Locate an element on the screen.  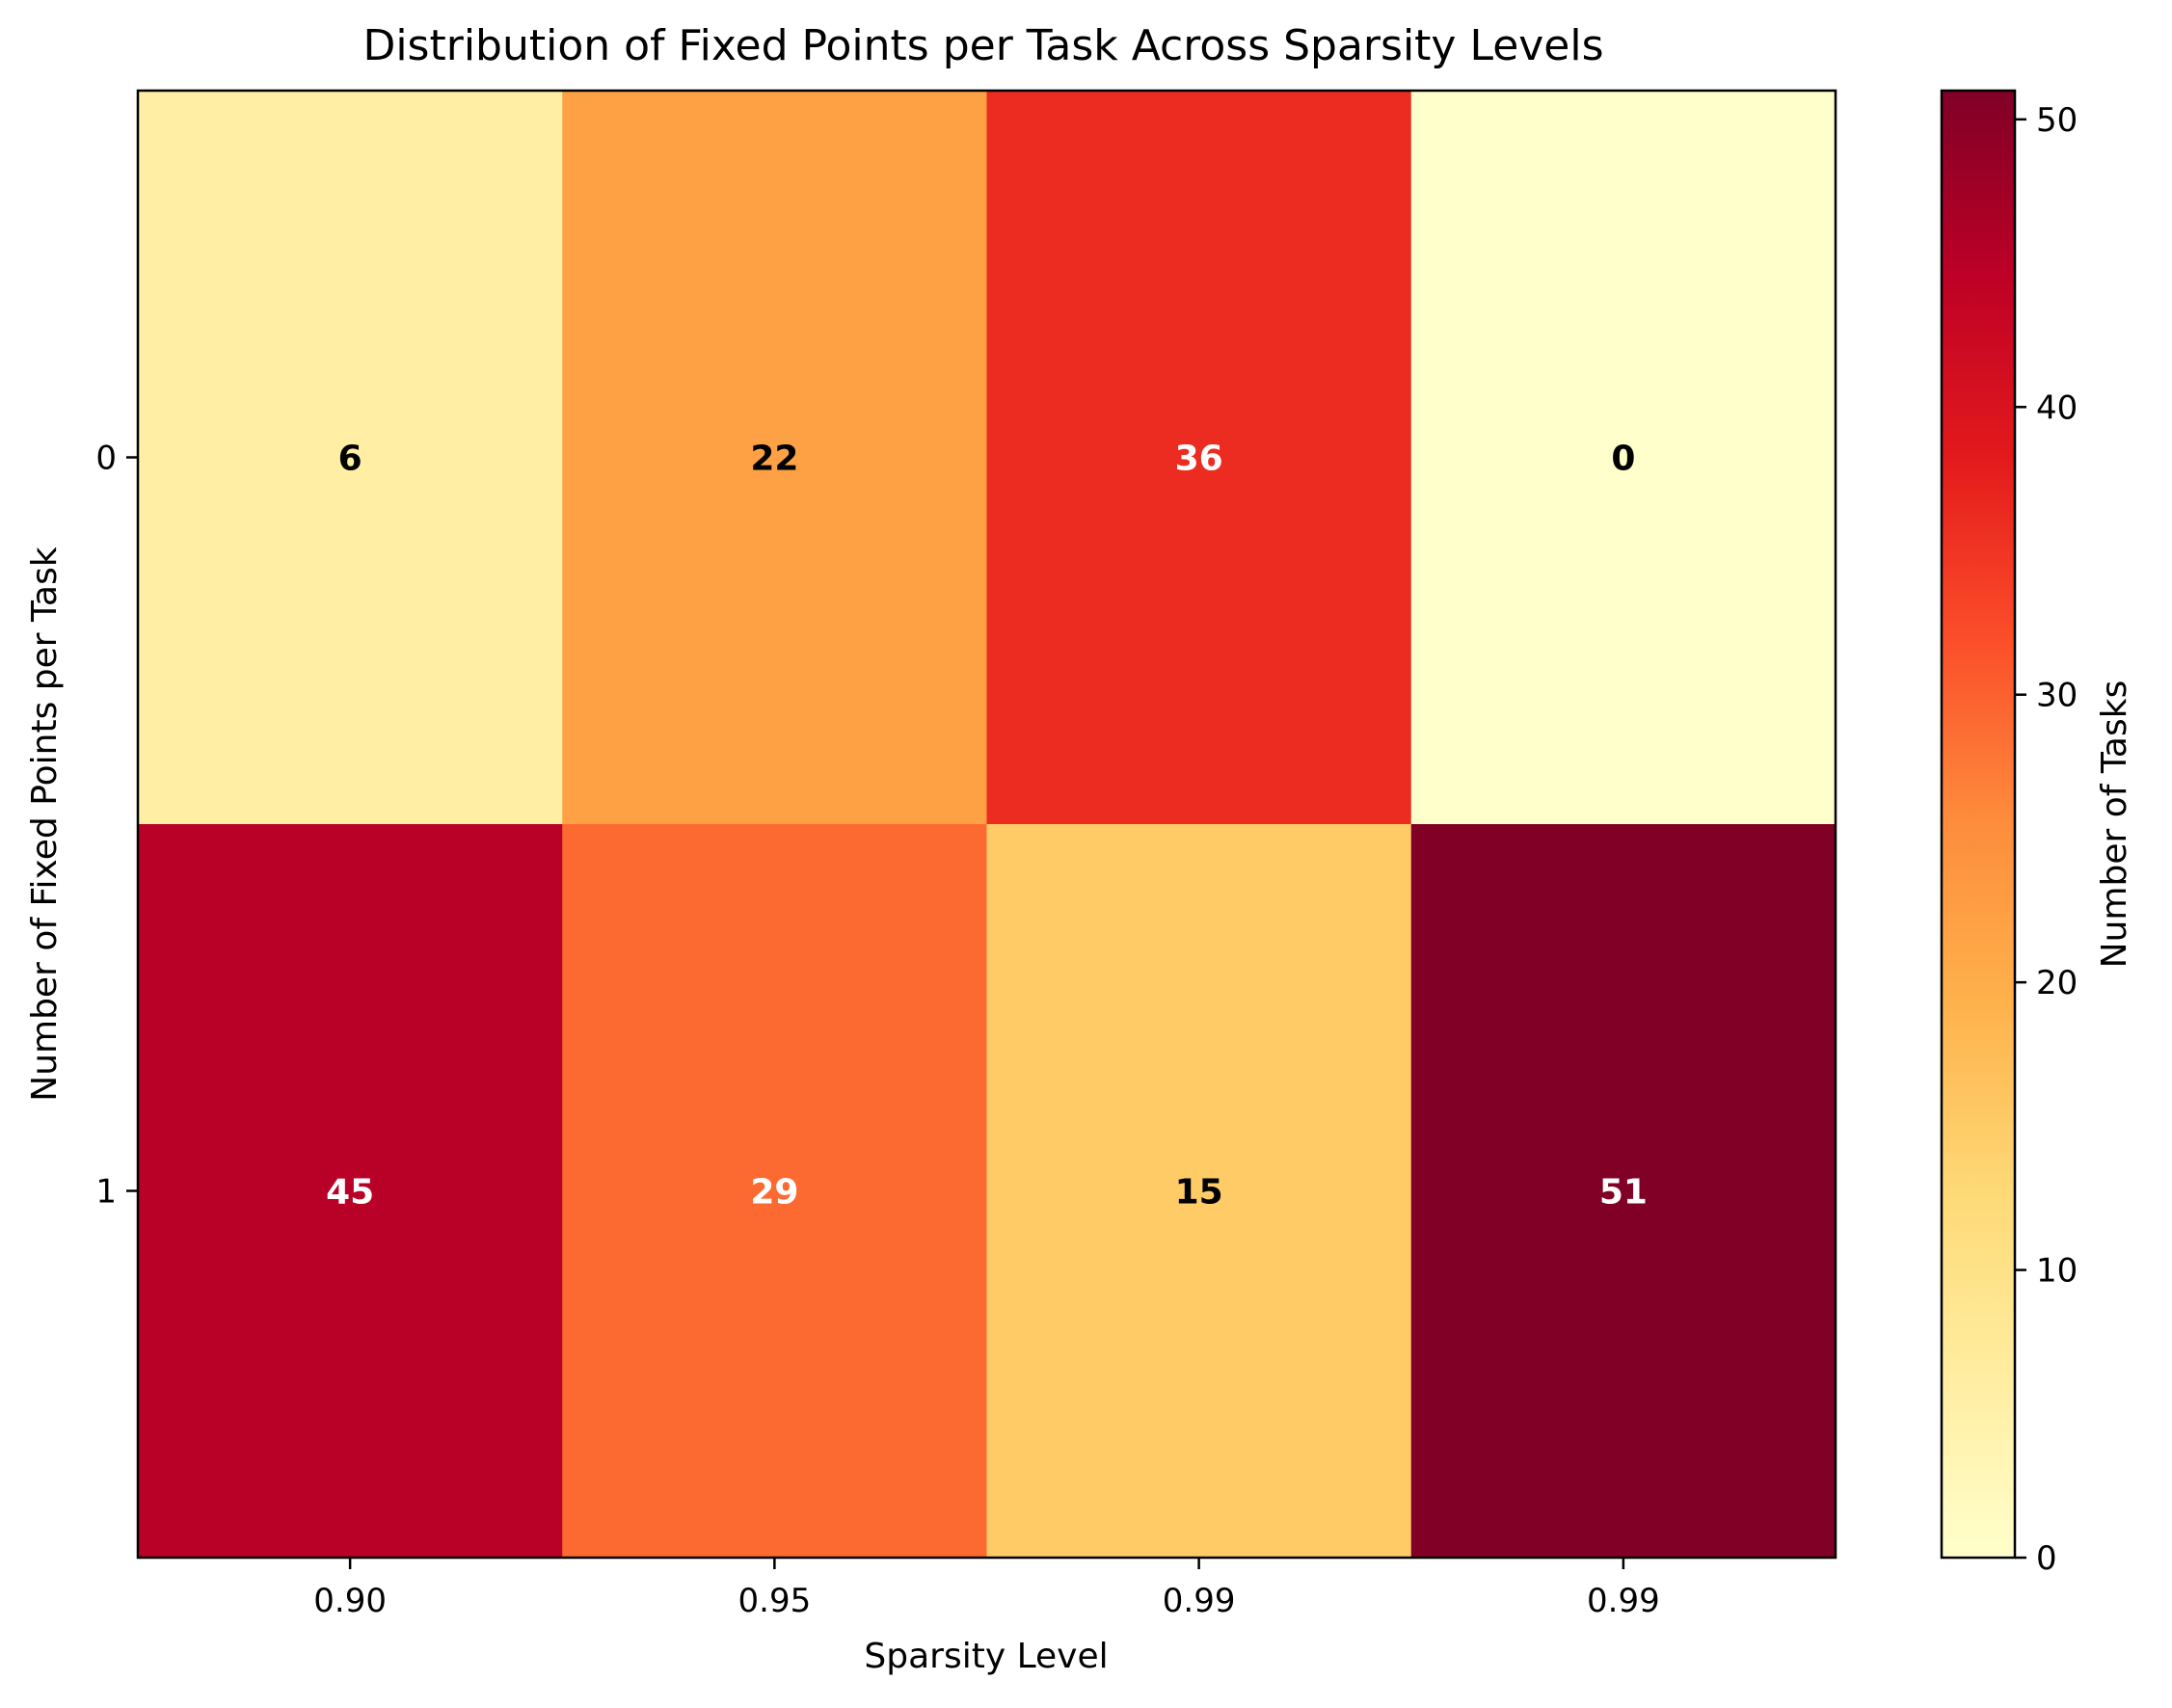
y-tick-label: 0 is located at coordinates (106, 459).